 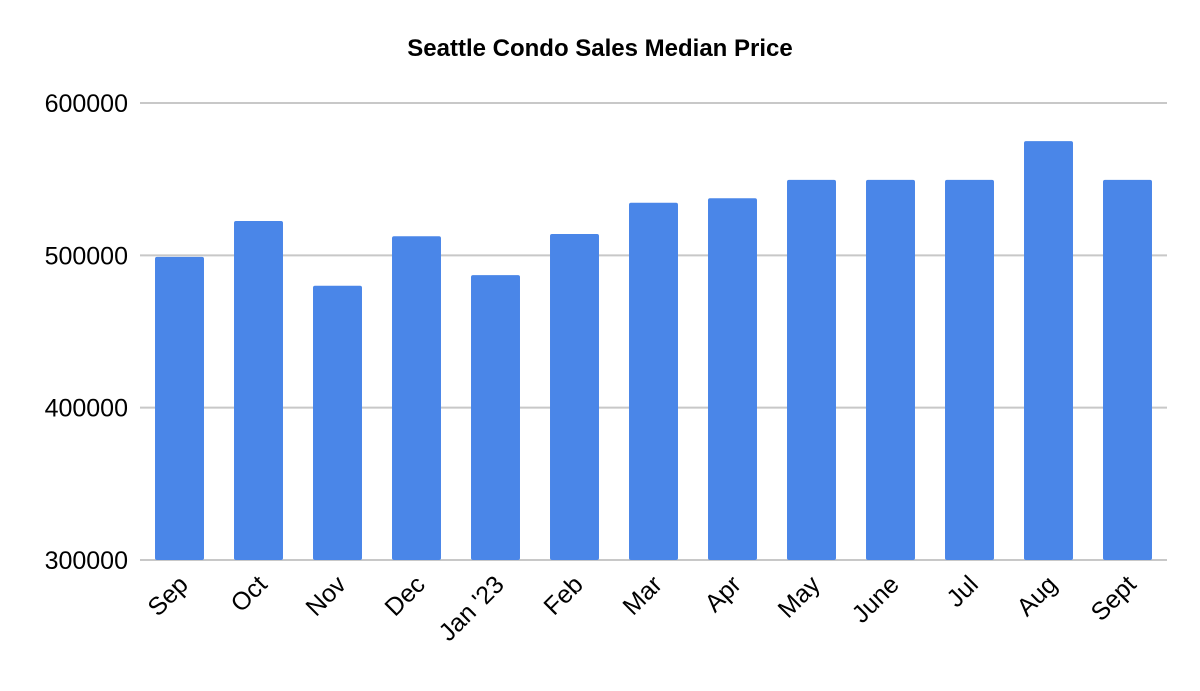 What do you see at coordinates (599, 48) in the screenshot?
I see `chart-title: Seattle Condo Sales Median Price` at bounding box center [599, 48].